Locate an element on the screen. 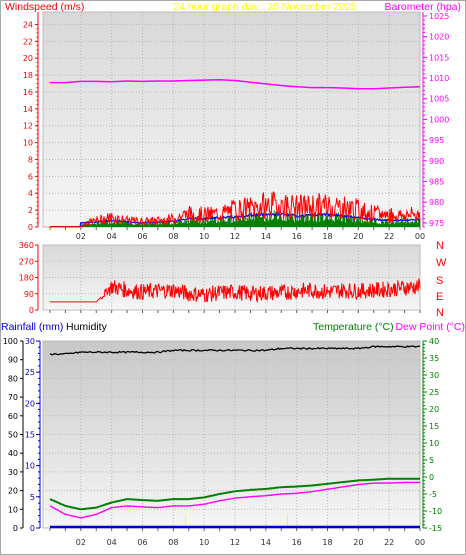 The width and height of the screenshot is (466, 555). wind-y-label: 0 is located at coordinates (30, 227).